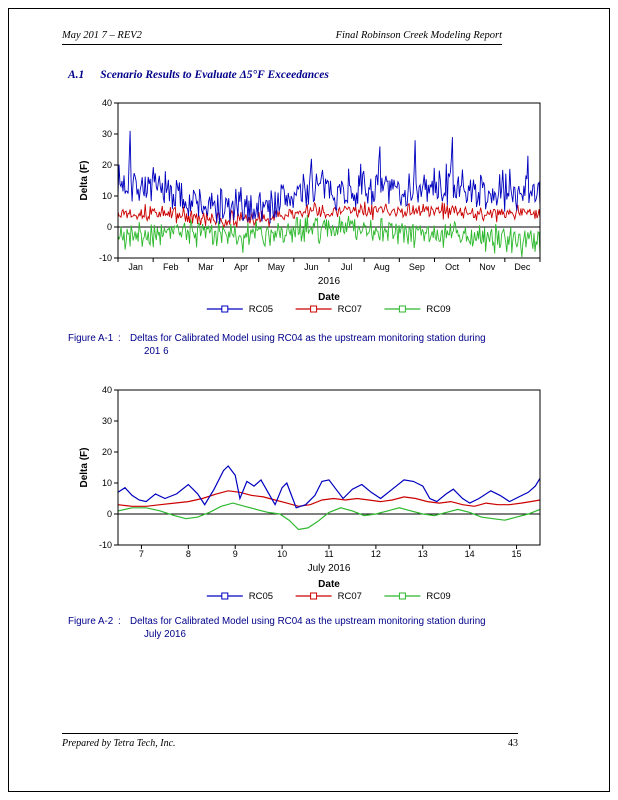 This screenshot has width=618, height=800. Describe the element at coordinates (376, 554) in the screenshot. I see `x-tick-label: 12` at that location.